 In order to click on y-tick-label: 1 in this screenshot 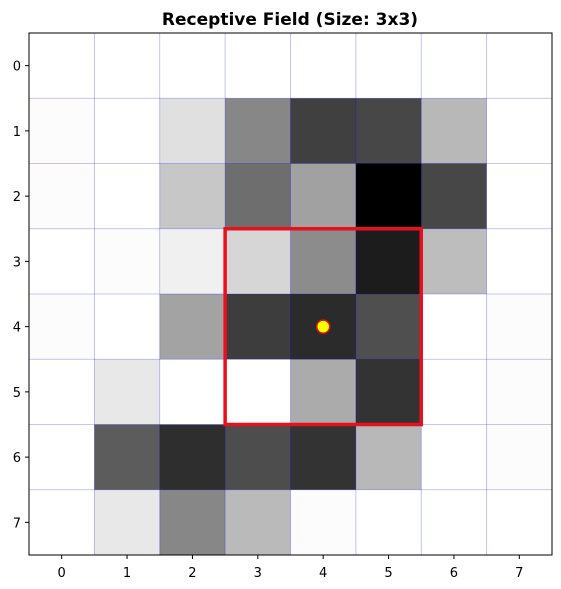, I will do `click(17, 132)`.